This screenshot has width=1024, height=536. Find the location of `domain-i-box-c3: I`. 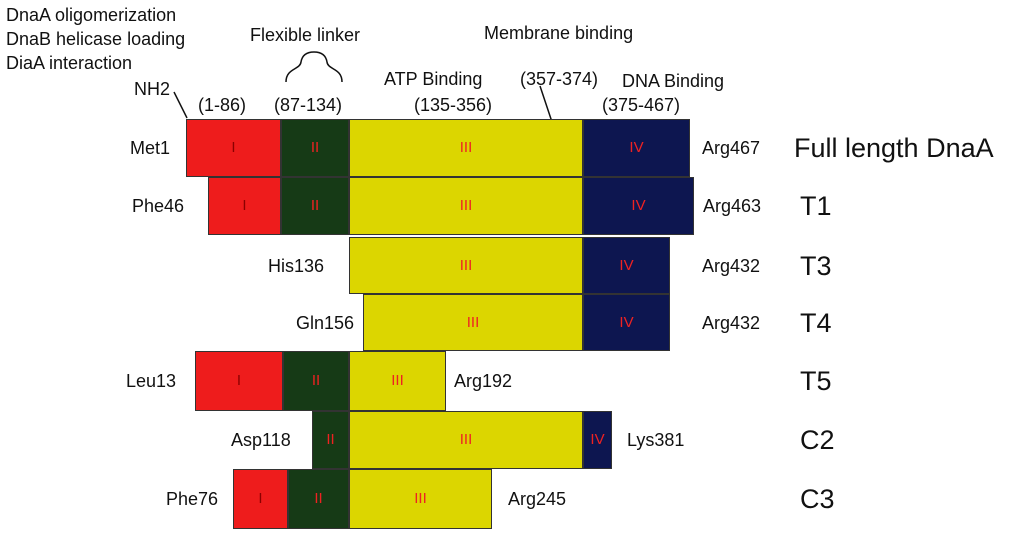

domain-i-box-c3: I is located at coordinates (260, 499).